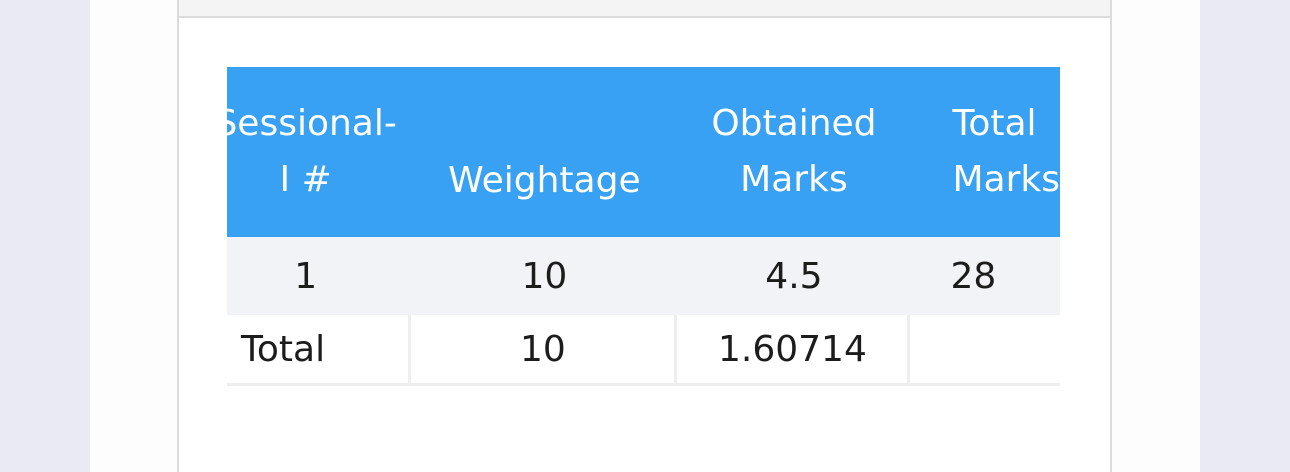  I want to click on header-total-marks: Total Marks, so click(985, 152).